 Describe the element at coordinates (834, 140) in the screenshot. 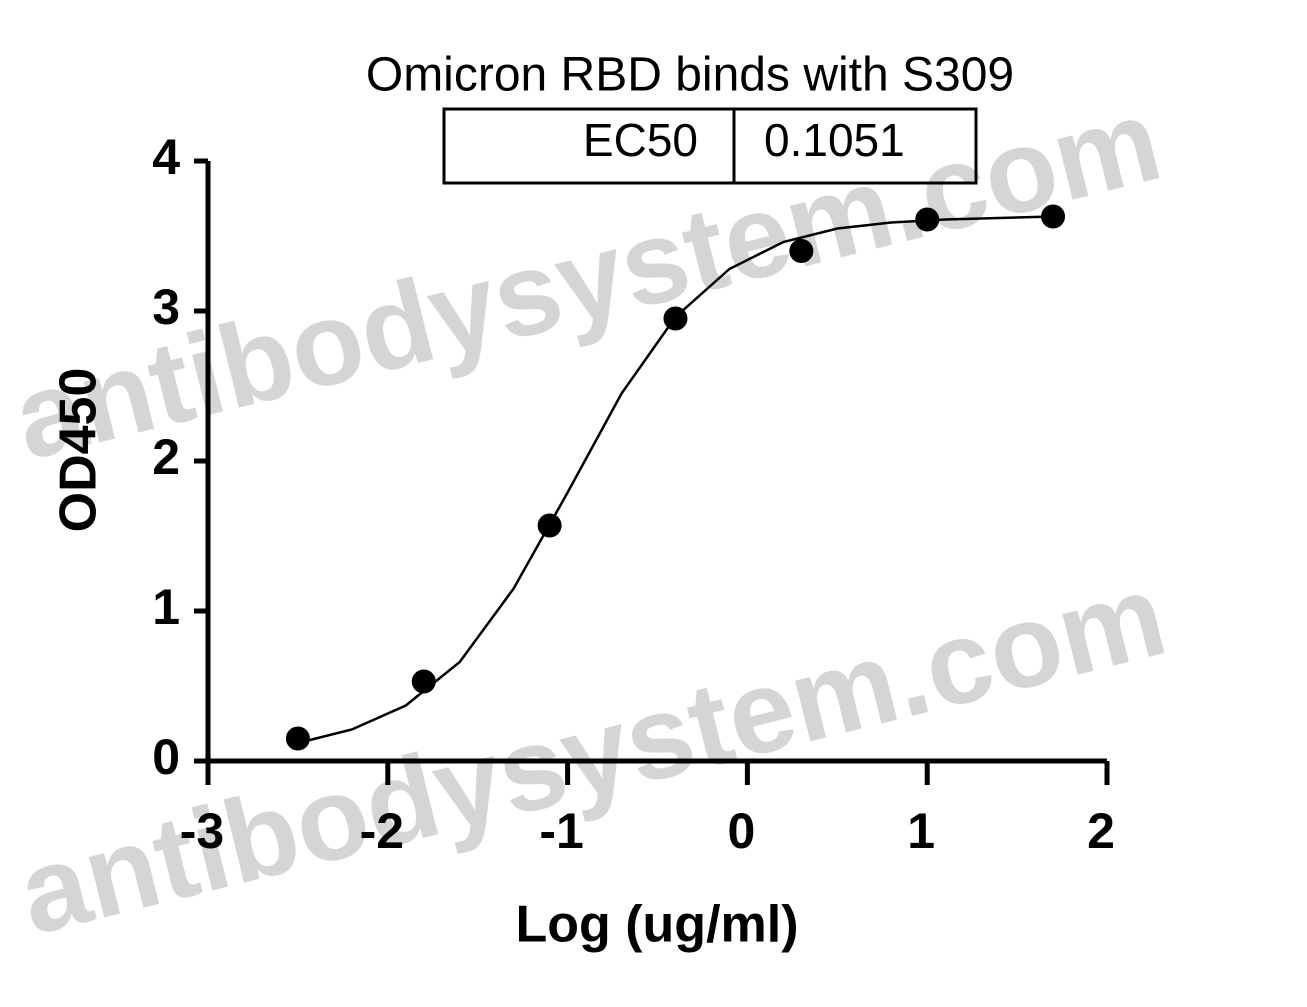

I see `ec50-value: 0.1051` at that location.